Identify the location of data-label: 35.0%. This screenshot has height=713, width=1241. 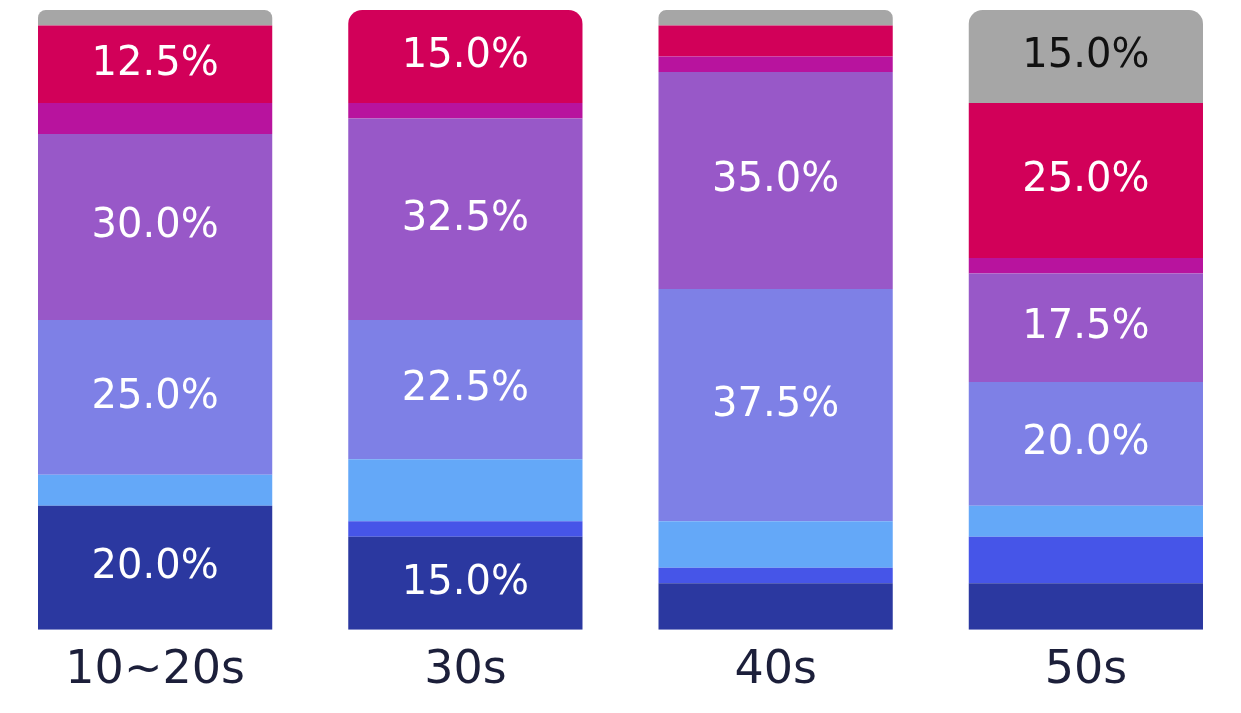
(776, 176).